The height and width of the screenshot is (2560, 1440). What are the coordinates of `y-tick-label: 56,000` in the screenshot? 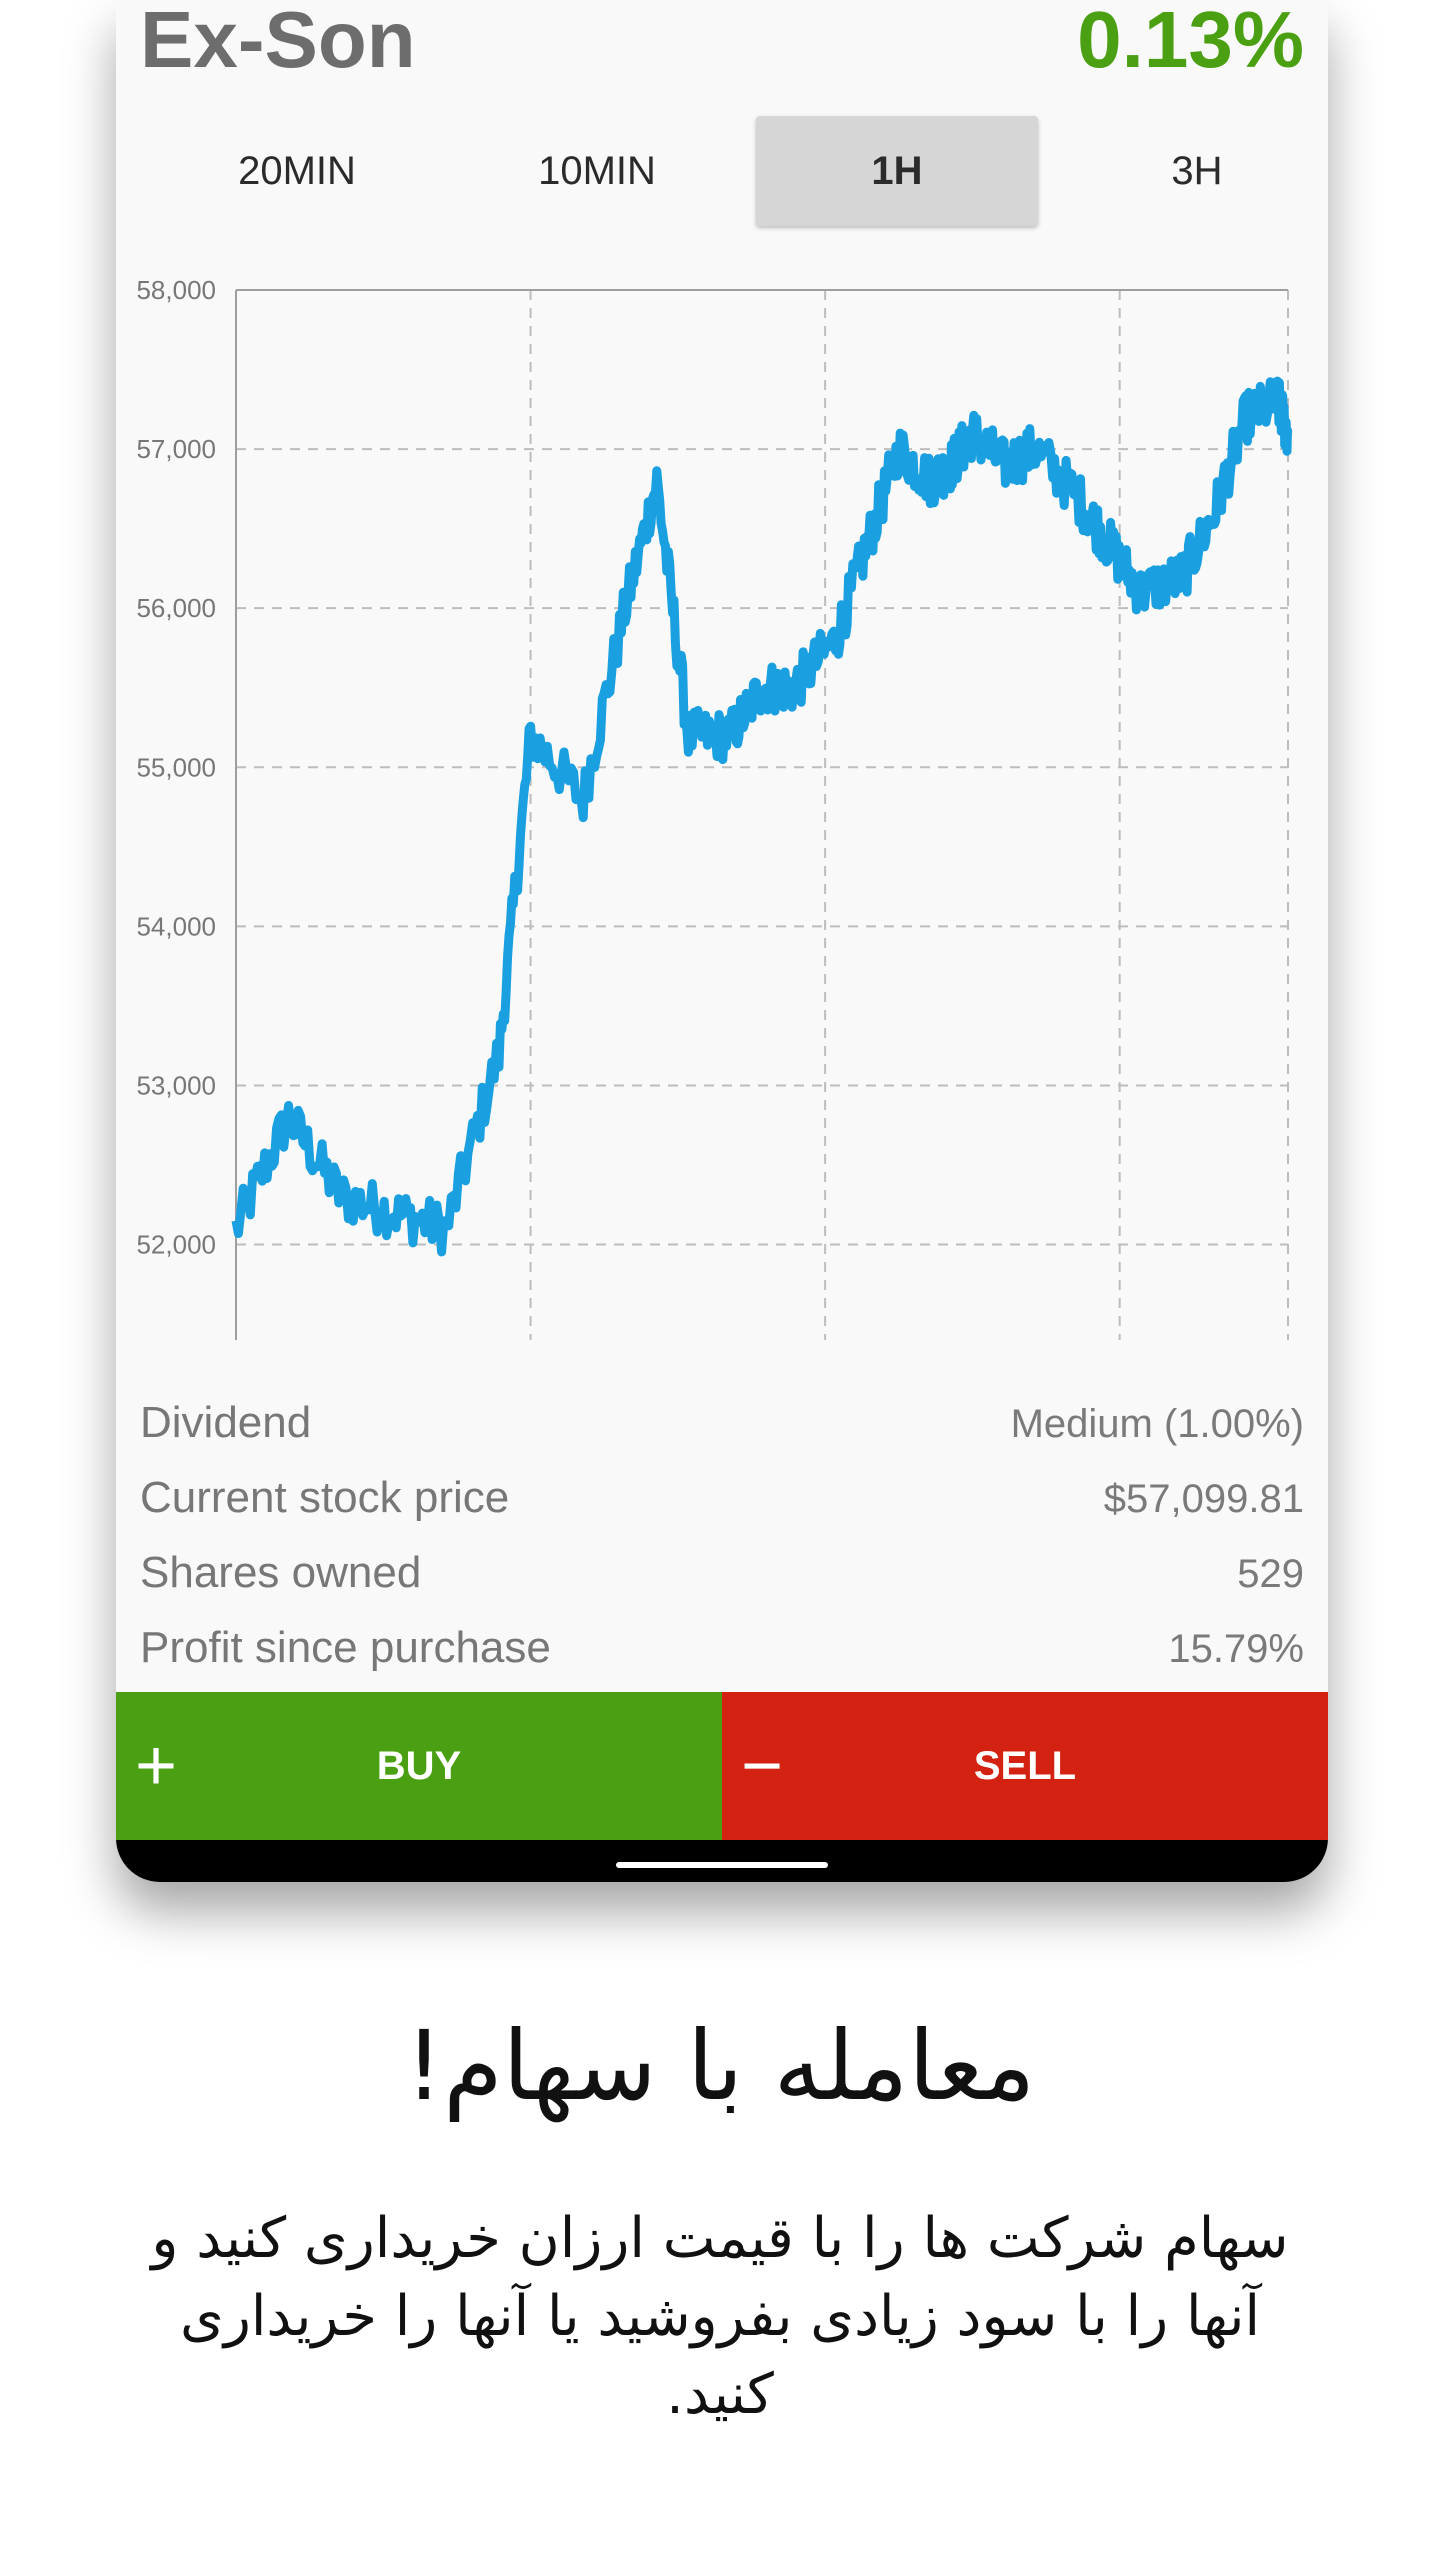 It's located at (176, 608).